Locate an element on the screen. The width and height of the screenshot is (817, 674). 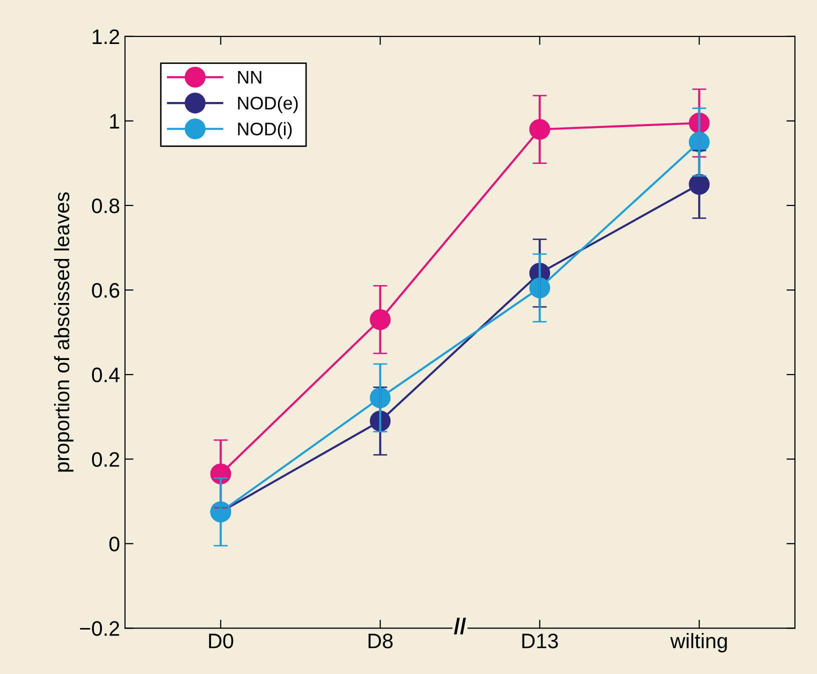
legend-label: NOD(i) is located at coordinates (265, 130).